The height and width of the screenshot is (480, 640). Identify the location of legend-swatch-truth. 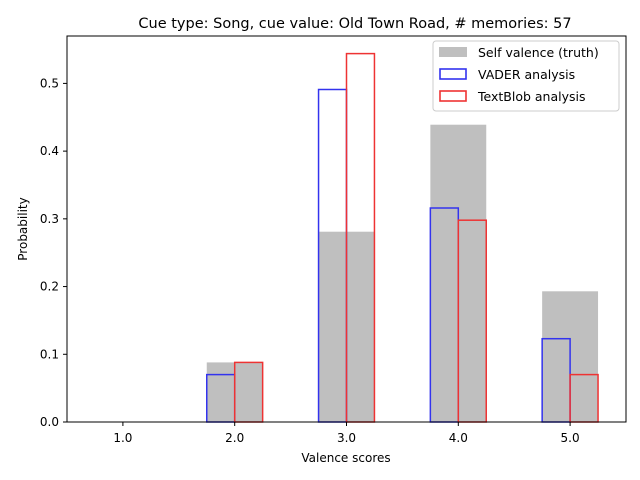
(453, 52).